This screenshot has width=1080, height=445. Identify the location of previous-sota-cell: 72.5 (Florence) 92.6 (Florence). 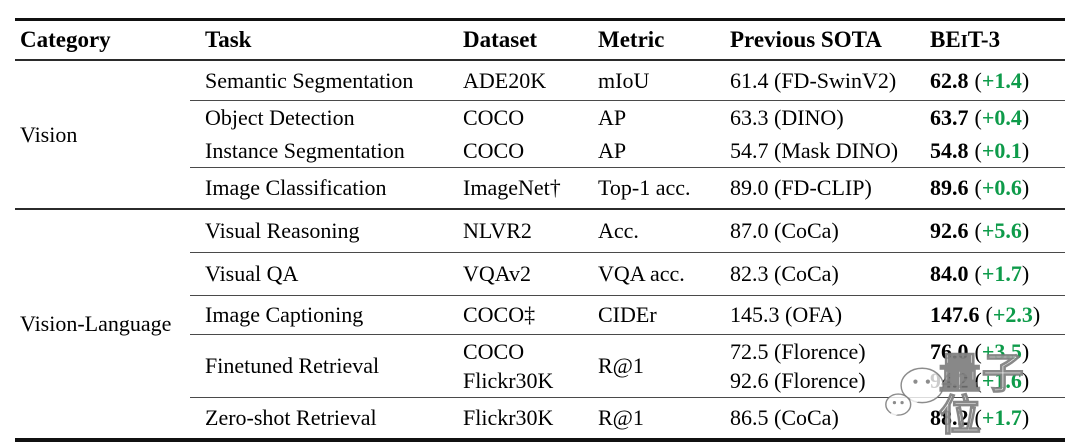
(798, 366).